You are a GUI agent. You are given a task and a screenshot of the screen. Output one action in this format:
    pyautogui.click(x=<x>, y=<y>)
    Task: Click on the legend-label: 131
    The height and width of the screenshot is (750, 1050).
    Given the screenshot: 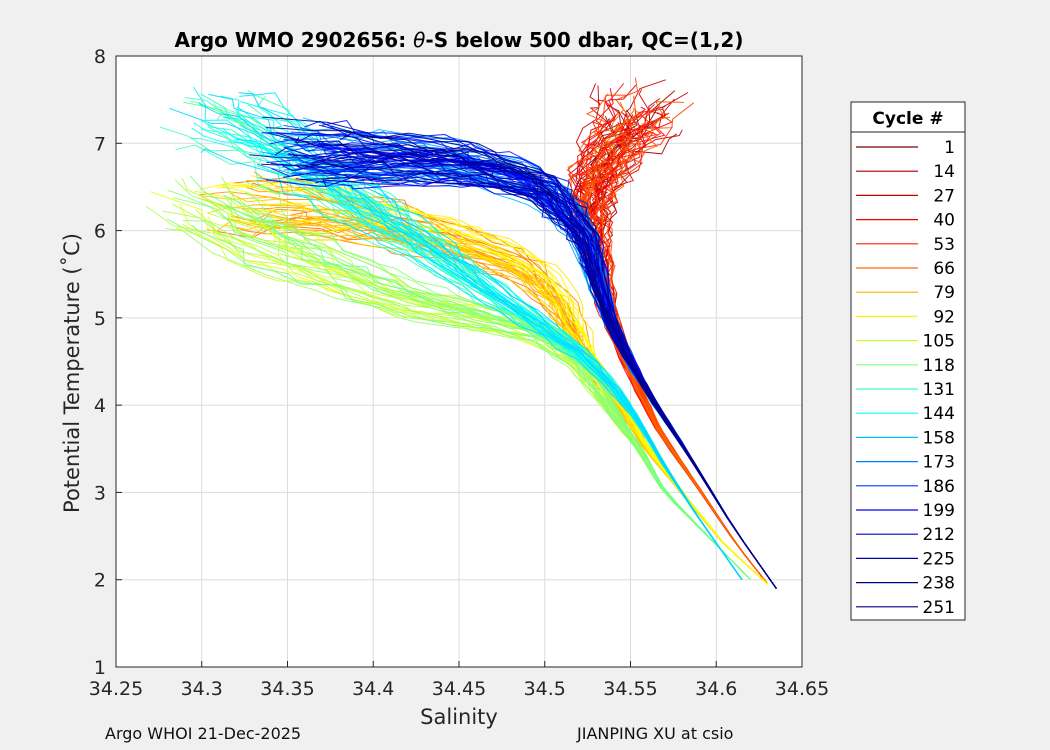 What is the action you would take?
    pyautogui.click(x=939, y=390)
    